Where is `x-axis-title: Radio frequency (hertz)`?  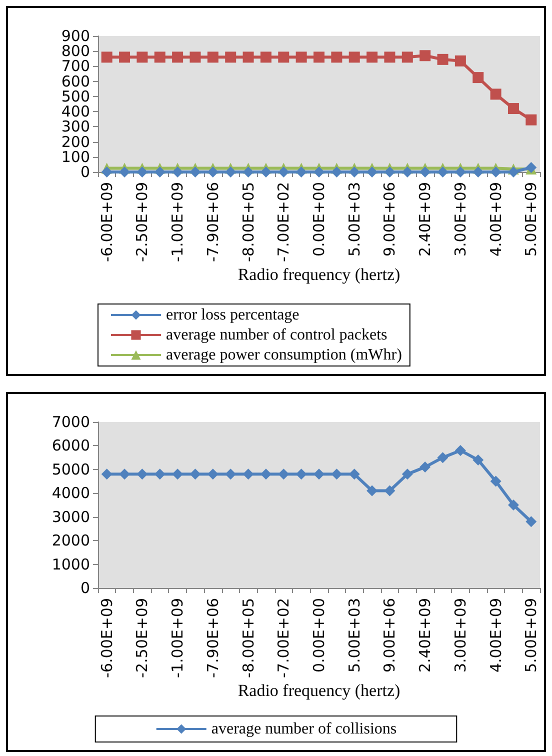
x-axis-title: Radio frequency (hertz) is located at coordinates (319, 274).